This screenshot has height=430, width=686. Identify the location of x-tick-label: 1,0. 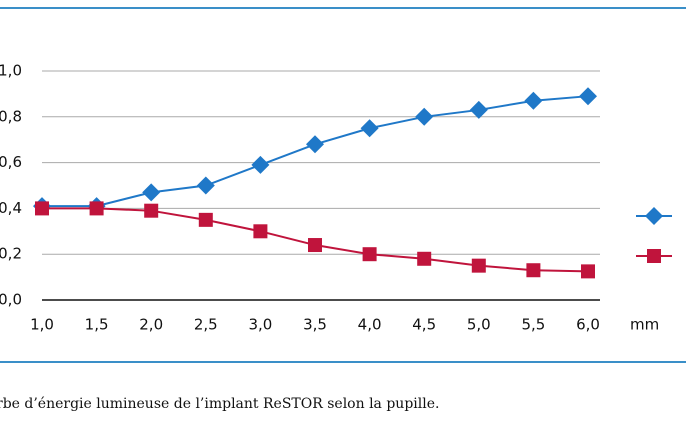
(42, 325).